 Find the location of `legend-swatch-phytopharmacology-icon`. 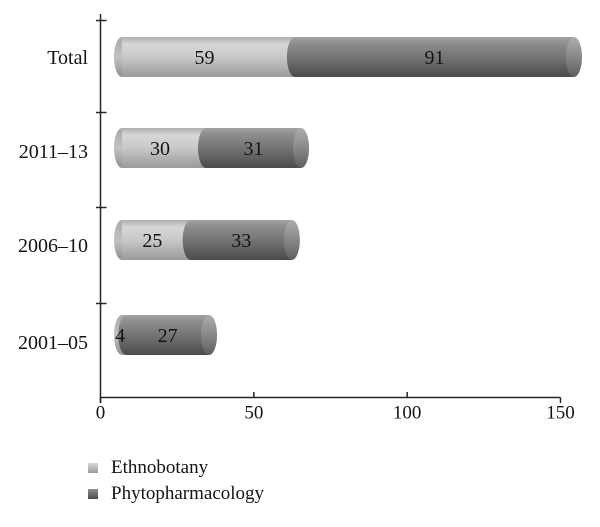

legend-swatch-phytopharmacology-icon is located at coordinates (93, 494).